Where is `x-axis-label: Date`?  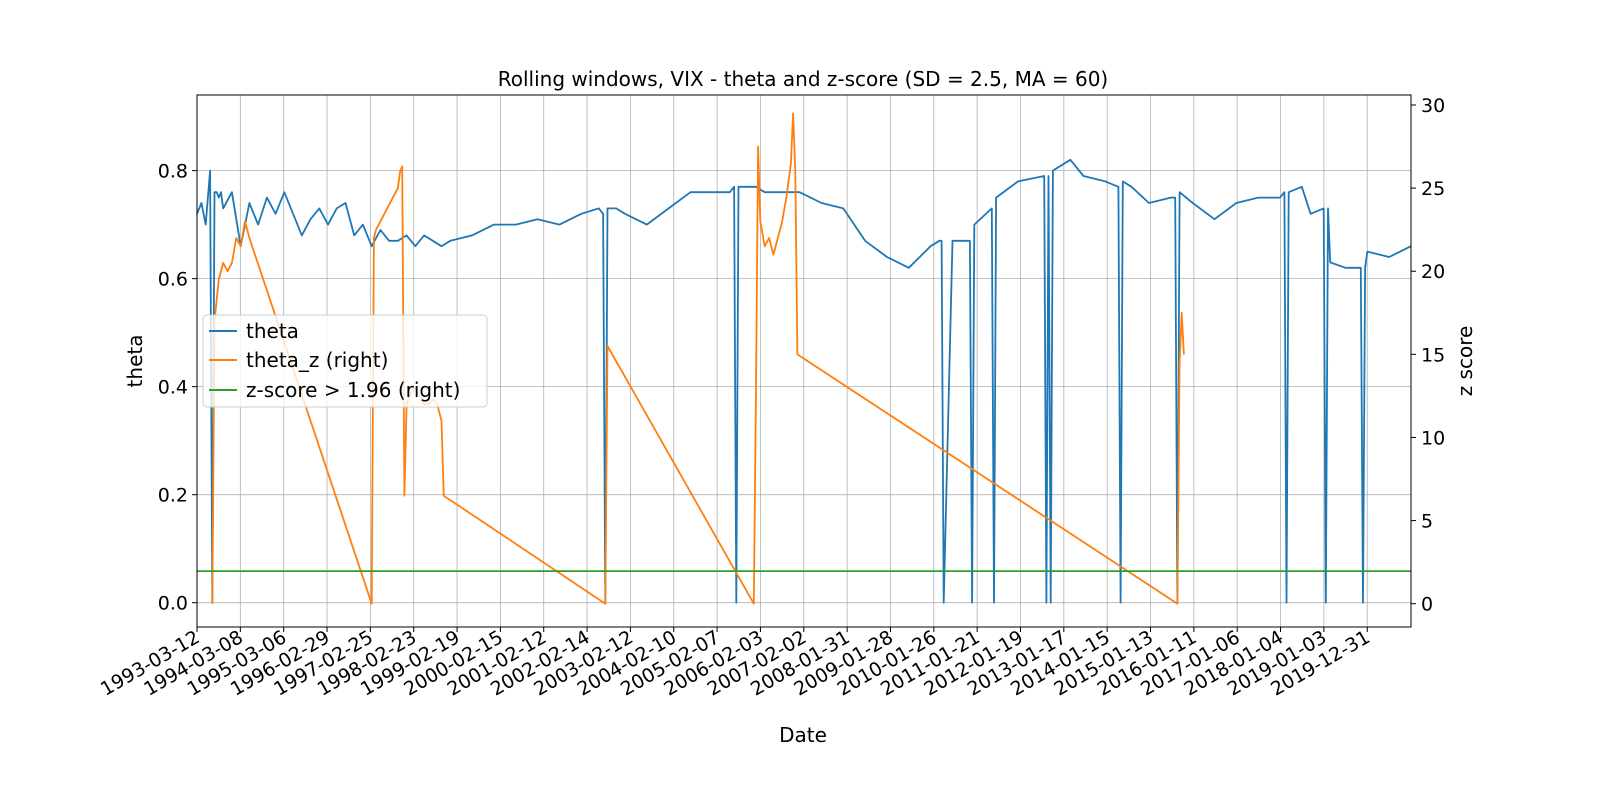 x-axis-label: Date is located at coordinates (803, 735).